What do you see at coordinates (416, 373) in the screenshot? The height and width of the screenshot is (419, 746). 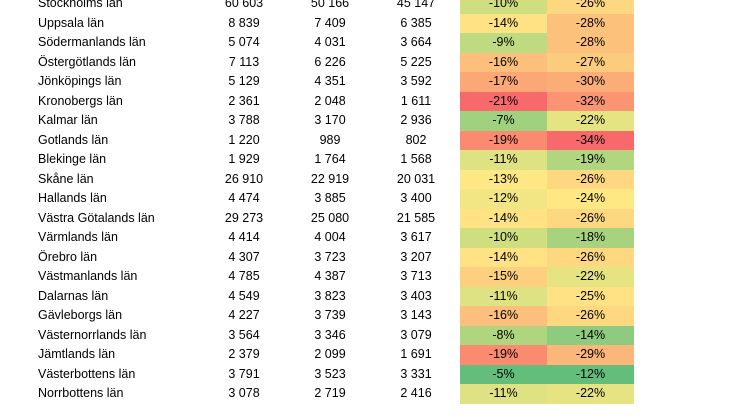 I see `value-cell-3: 3 331` at bounding box center [416, 373].